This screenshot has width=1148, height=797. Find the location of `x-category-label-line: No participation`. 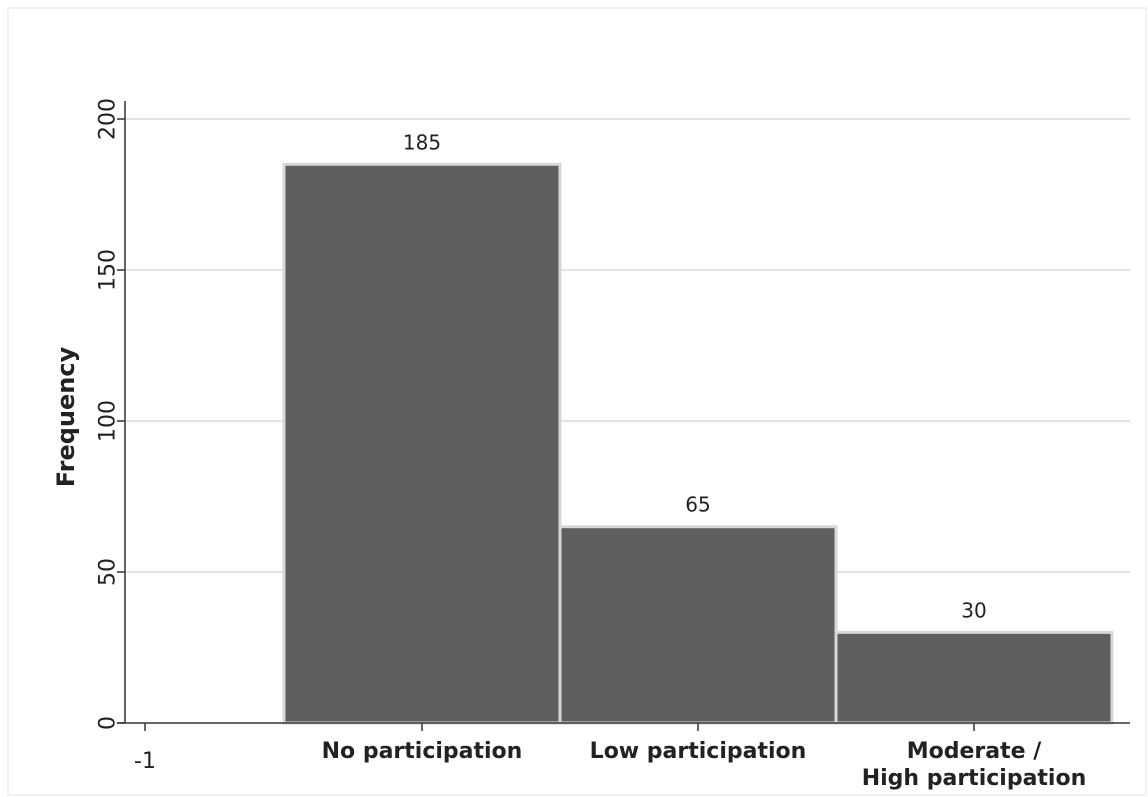

x-category-label-line: No participation is located at coordinates (422, 751).